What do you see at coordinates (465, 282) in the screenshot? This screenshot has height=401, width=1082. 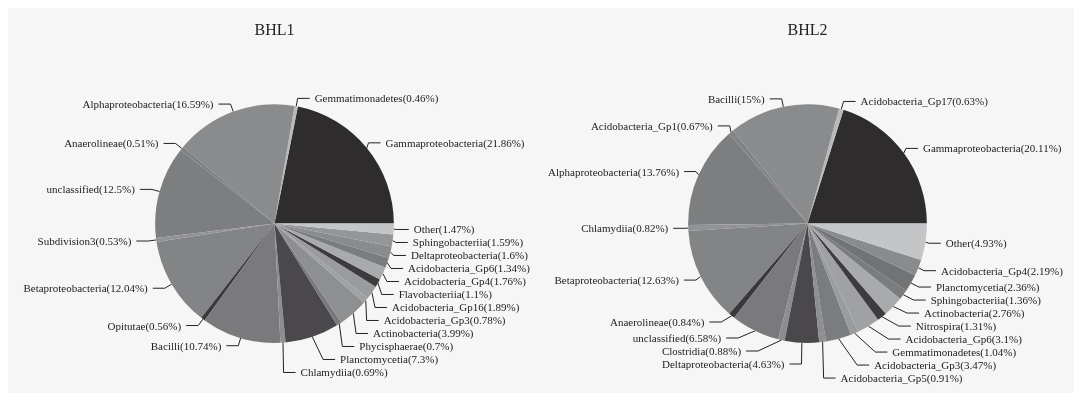 I see `slice-label: Acidobacteria_Gp4(1.76%)` at bounding box center [465, 282].